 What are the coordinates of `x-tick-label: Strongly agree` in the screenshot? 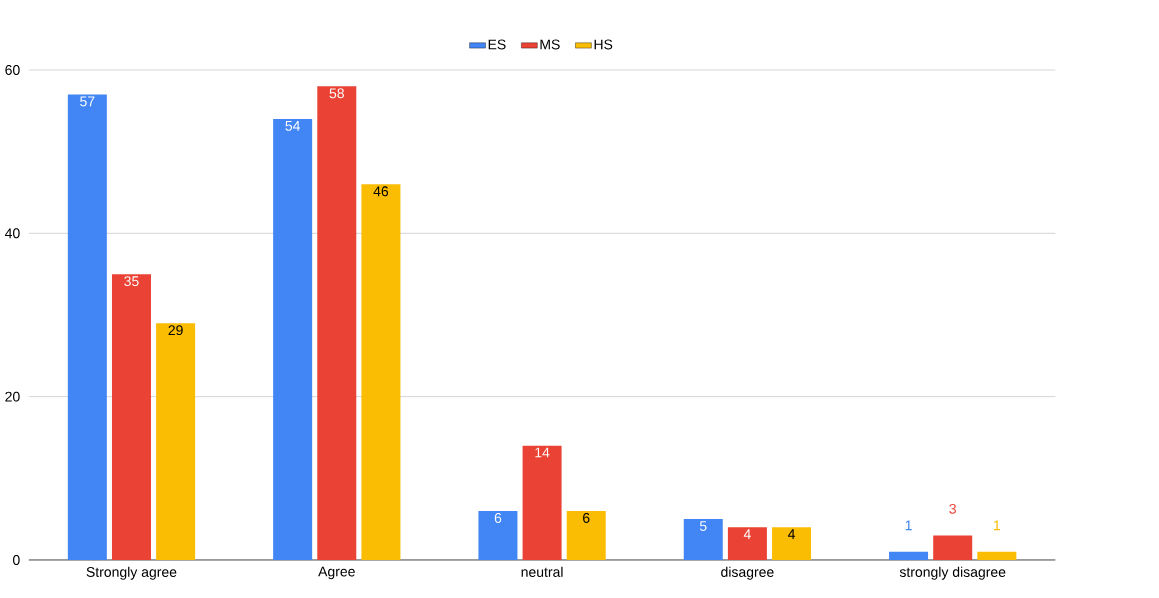 It's located at (131, 573).